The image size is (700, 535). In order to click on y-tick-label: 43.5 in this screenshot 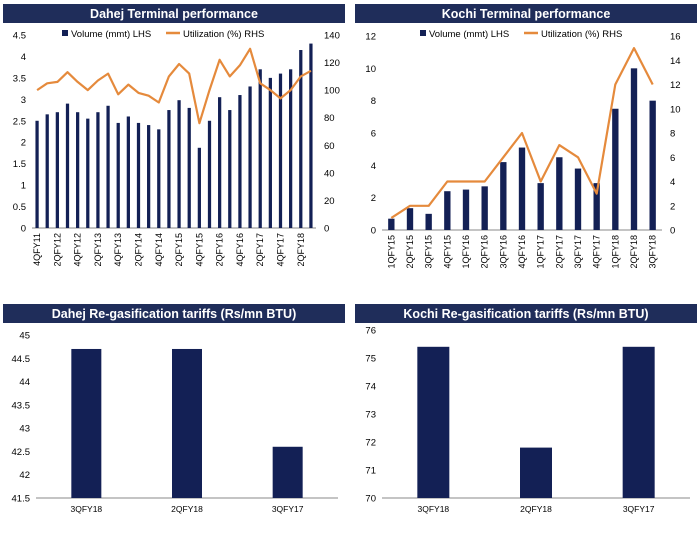, I will do `click(21, 405)`.